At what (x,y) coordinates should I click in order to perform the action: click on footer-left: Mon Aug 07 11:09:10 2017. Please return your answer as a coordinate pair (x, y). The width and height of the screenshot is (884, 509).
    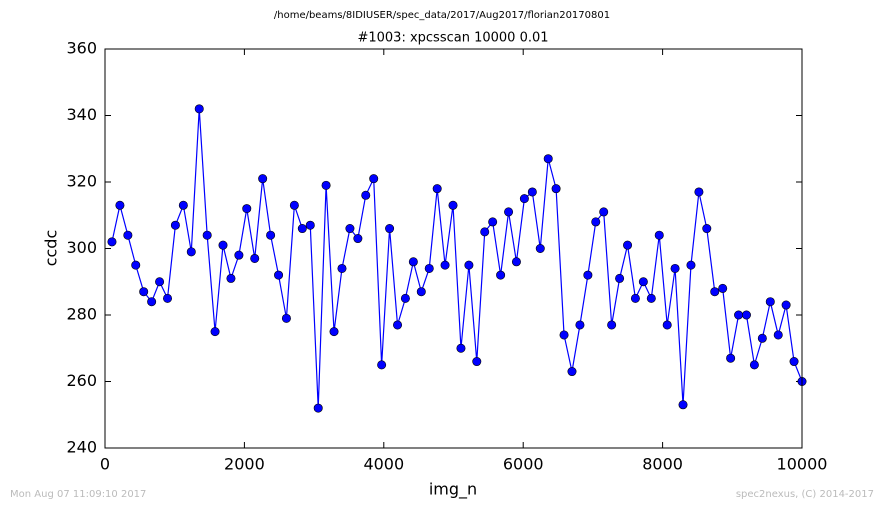
    Looking at the image, I should click on (78, 494).